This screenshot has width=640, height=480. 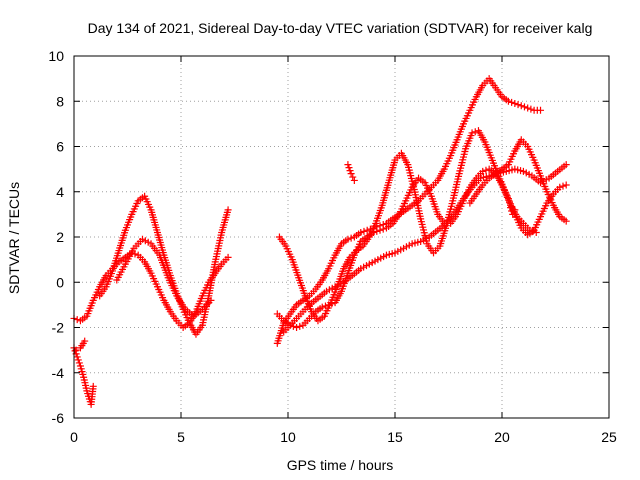 I want to click on x-tick-label: 5, so click(x=181, y=437).